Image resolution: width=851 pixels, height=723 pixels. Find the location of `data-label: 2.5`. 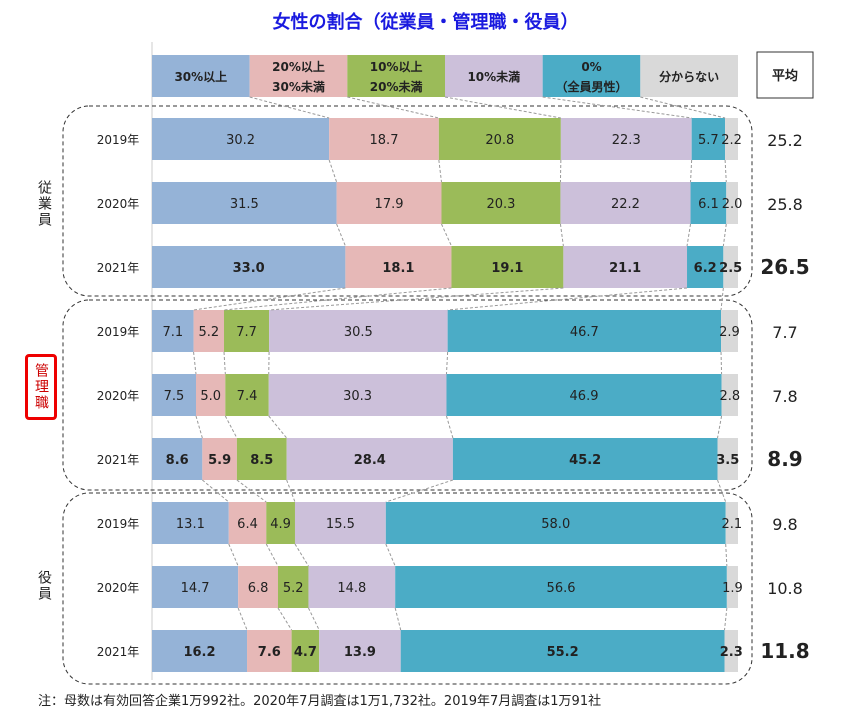

data-label: 2.5 is located at coordinates (730, 268).